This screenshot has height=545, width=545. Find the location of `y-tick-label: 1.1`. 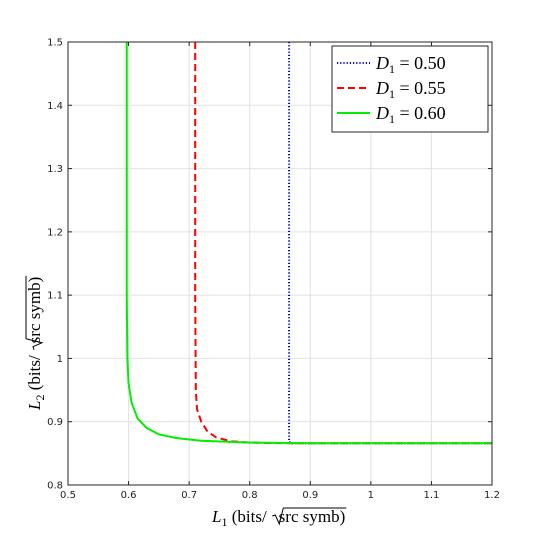

y-tick-label: 1.1 is located at coordinates (55, 296).